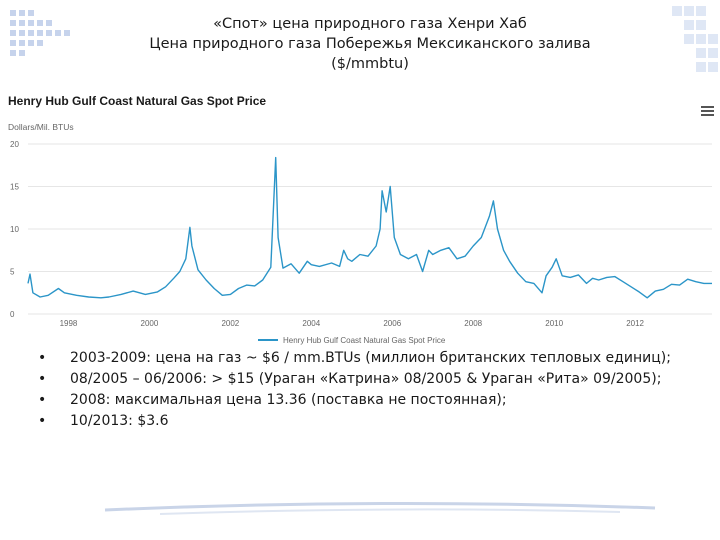 This screenshot has height=540, width=720. What do you see at coordinates (69, 323) in the screenshot?
I see `x-tick-label: 1998` at bounding box center [69, 323].